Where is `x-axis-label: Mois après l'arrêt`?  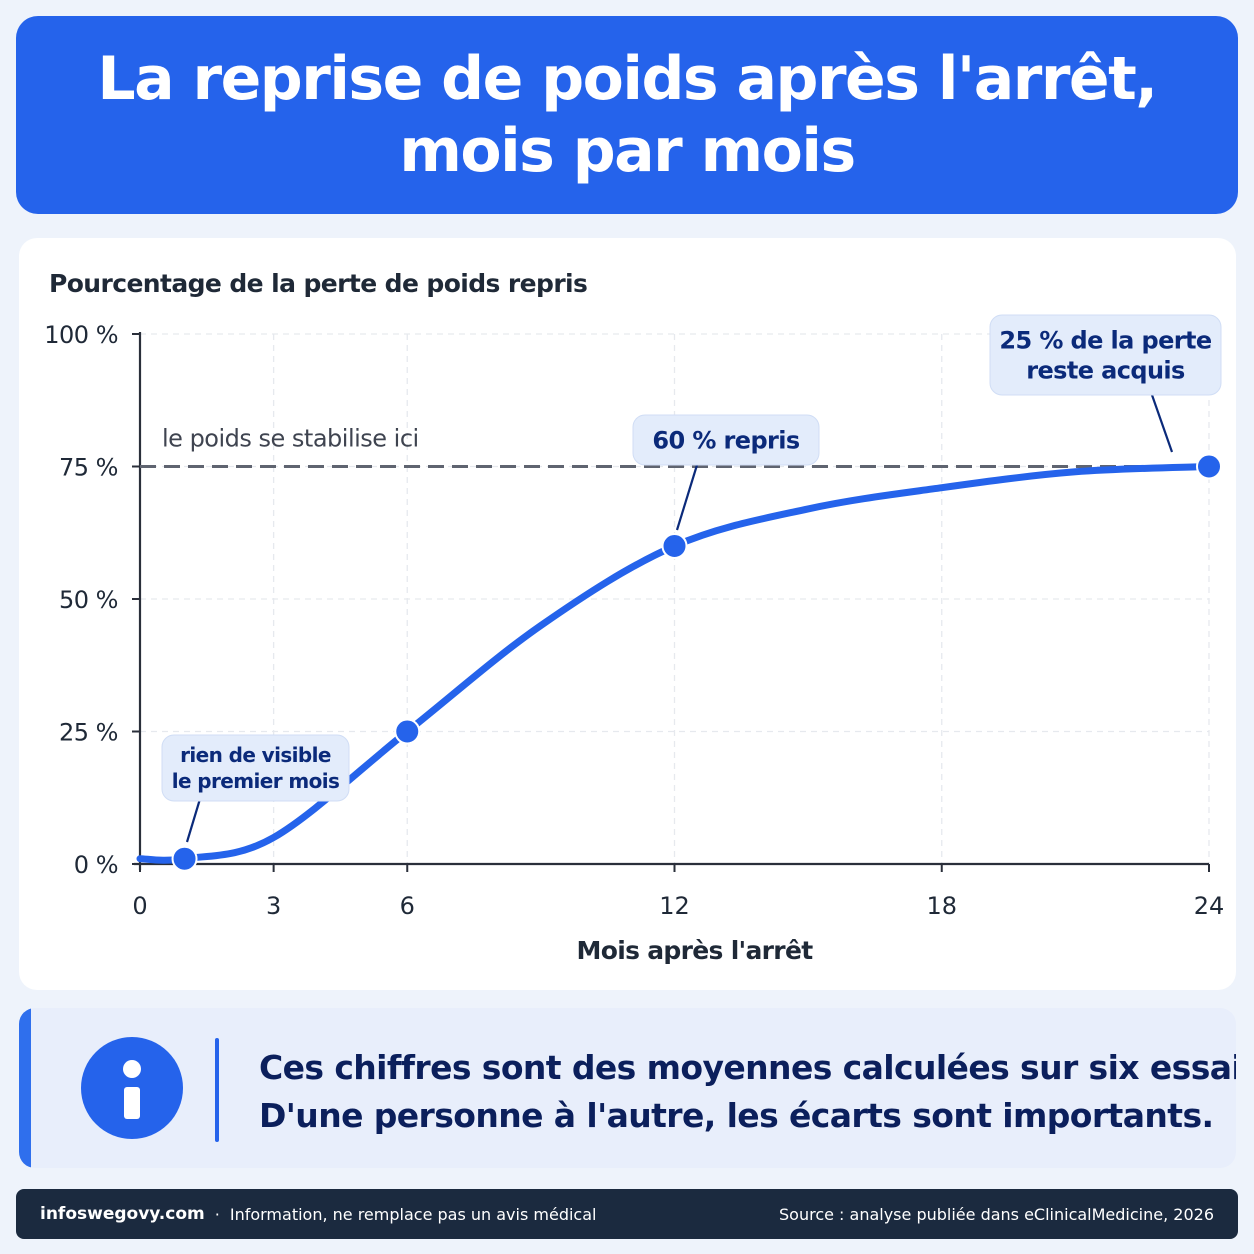 x-axis-label: Mois après l'arrêt is located at coordinates (695, 950).